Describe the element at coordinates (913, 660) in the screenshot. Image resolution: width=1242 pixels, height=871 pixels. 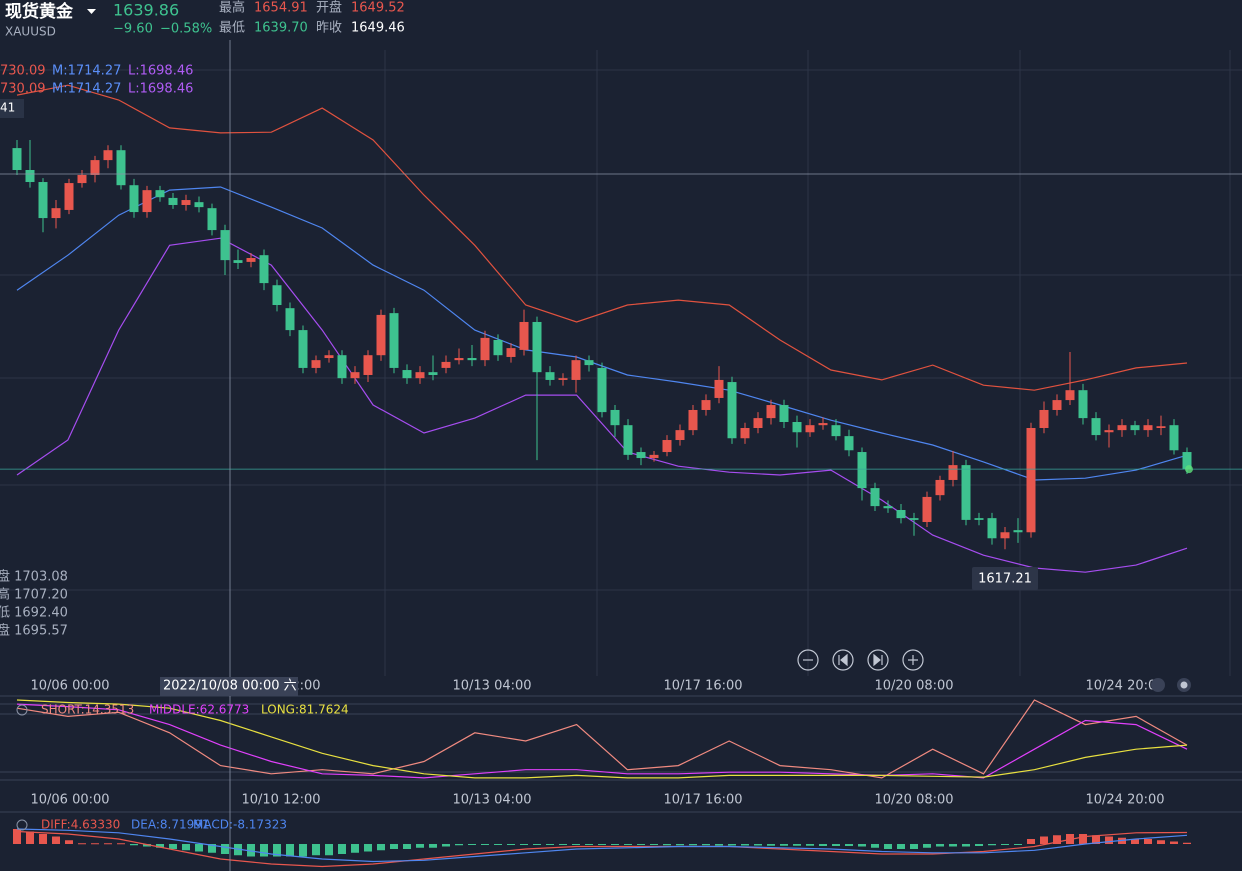
I see `zoom-in-button` at that location.